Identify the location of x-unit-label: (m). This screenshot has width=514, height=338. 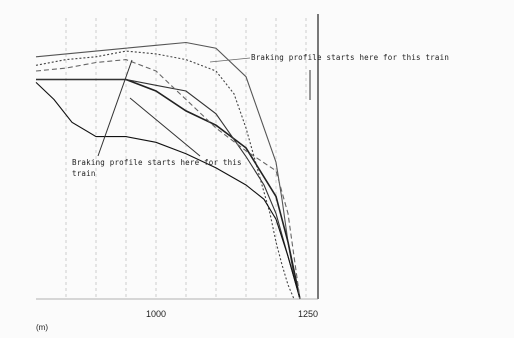
(42, 327).